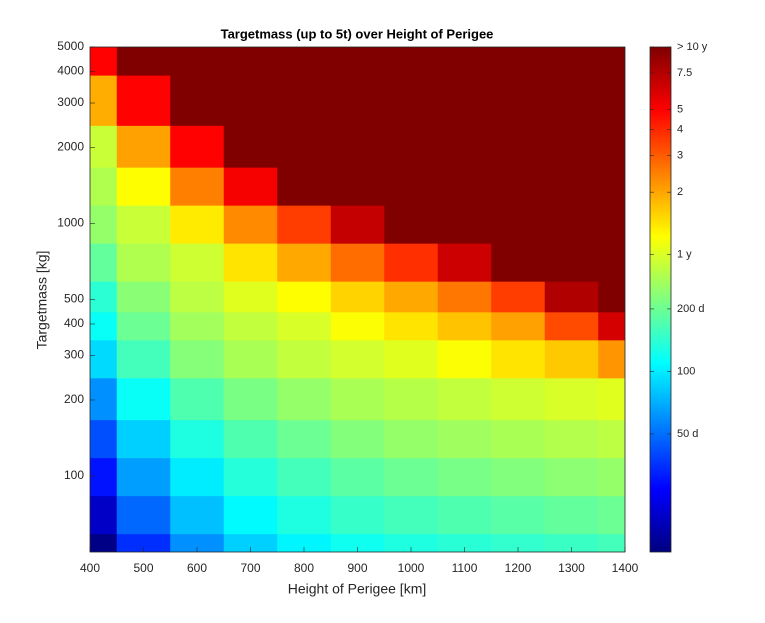  Describe the element at coordinates (687, 434) in the screenshot. I see `colorbar-tick-label: 50 d` at that location.